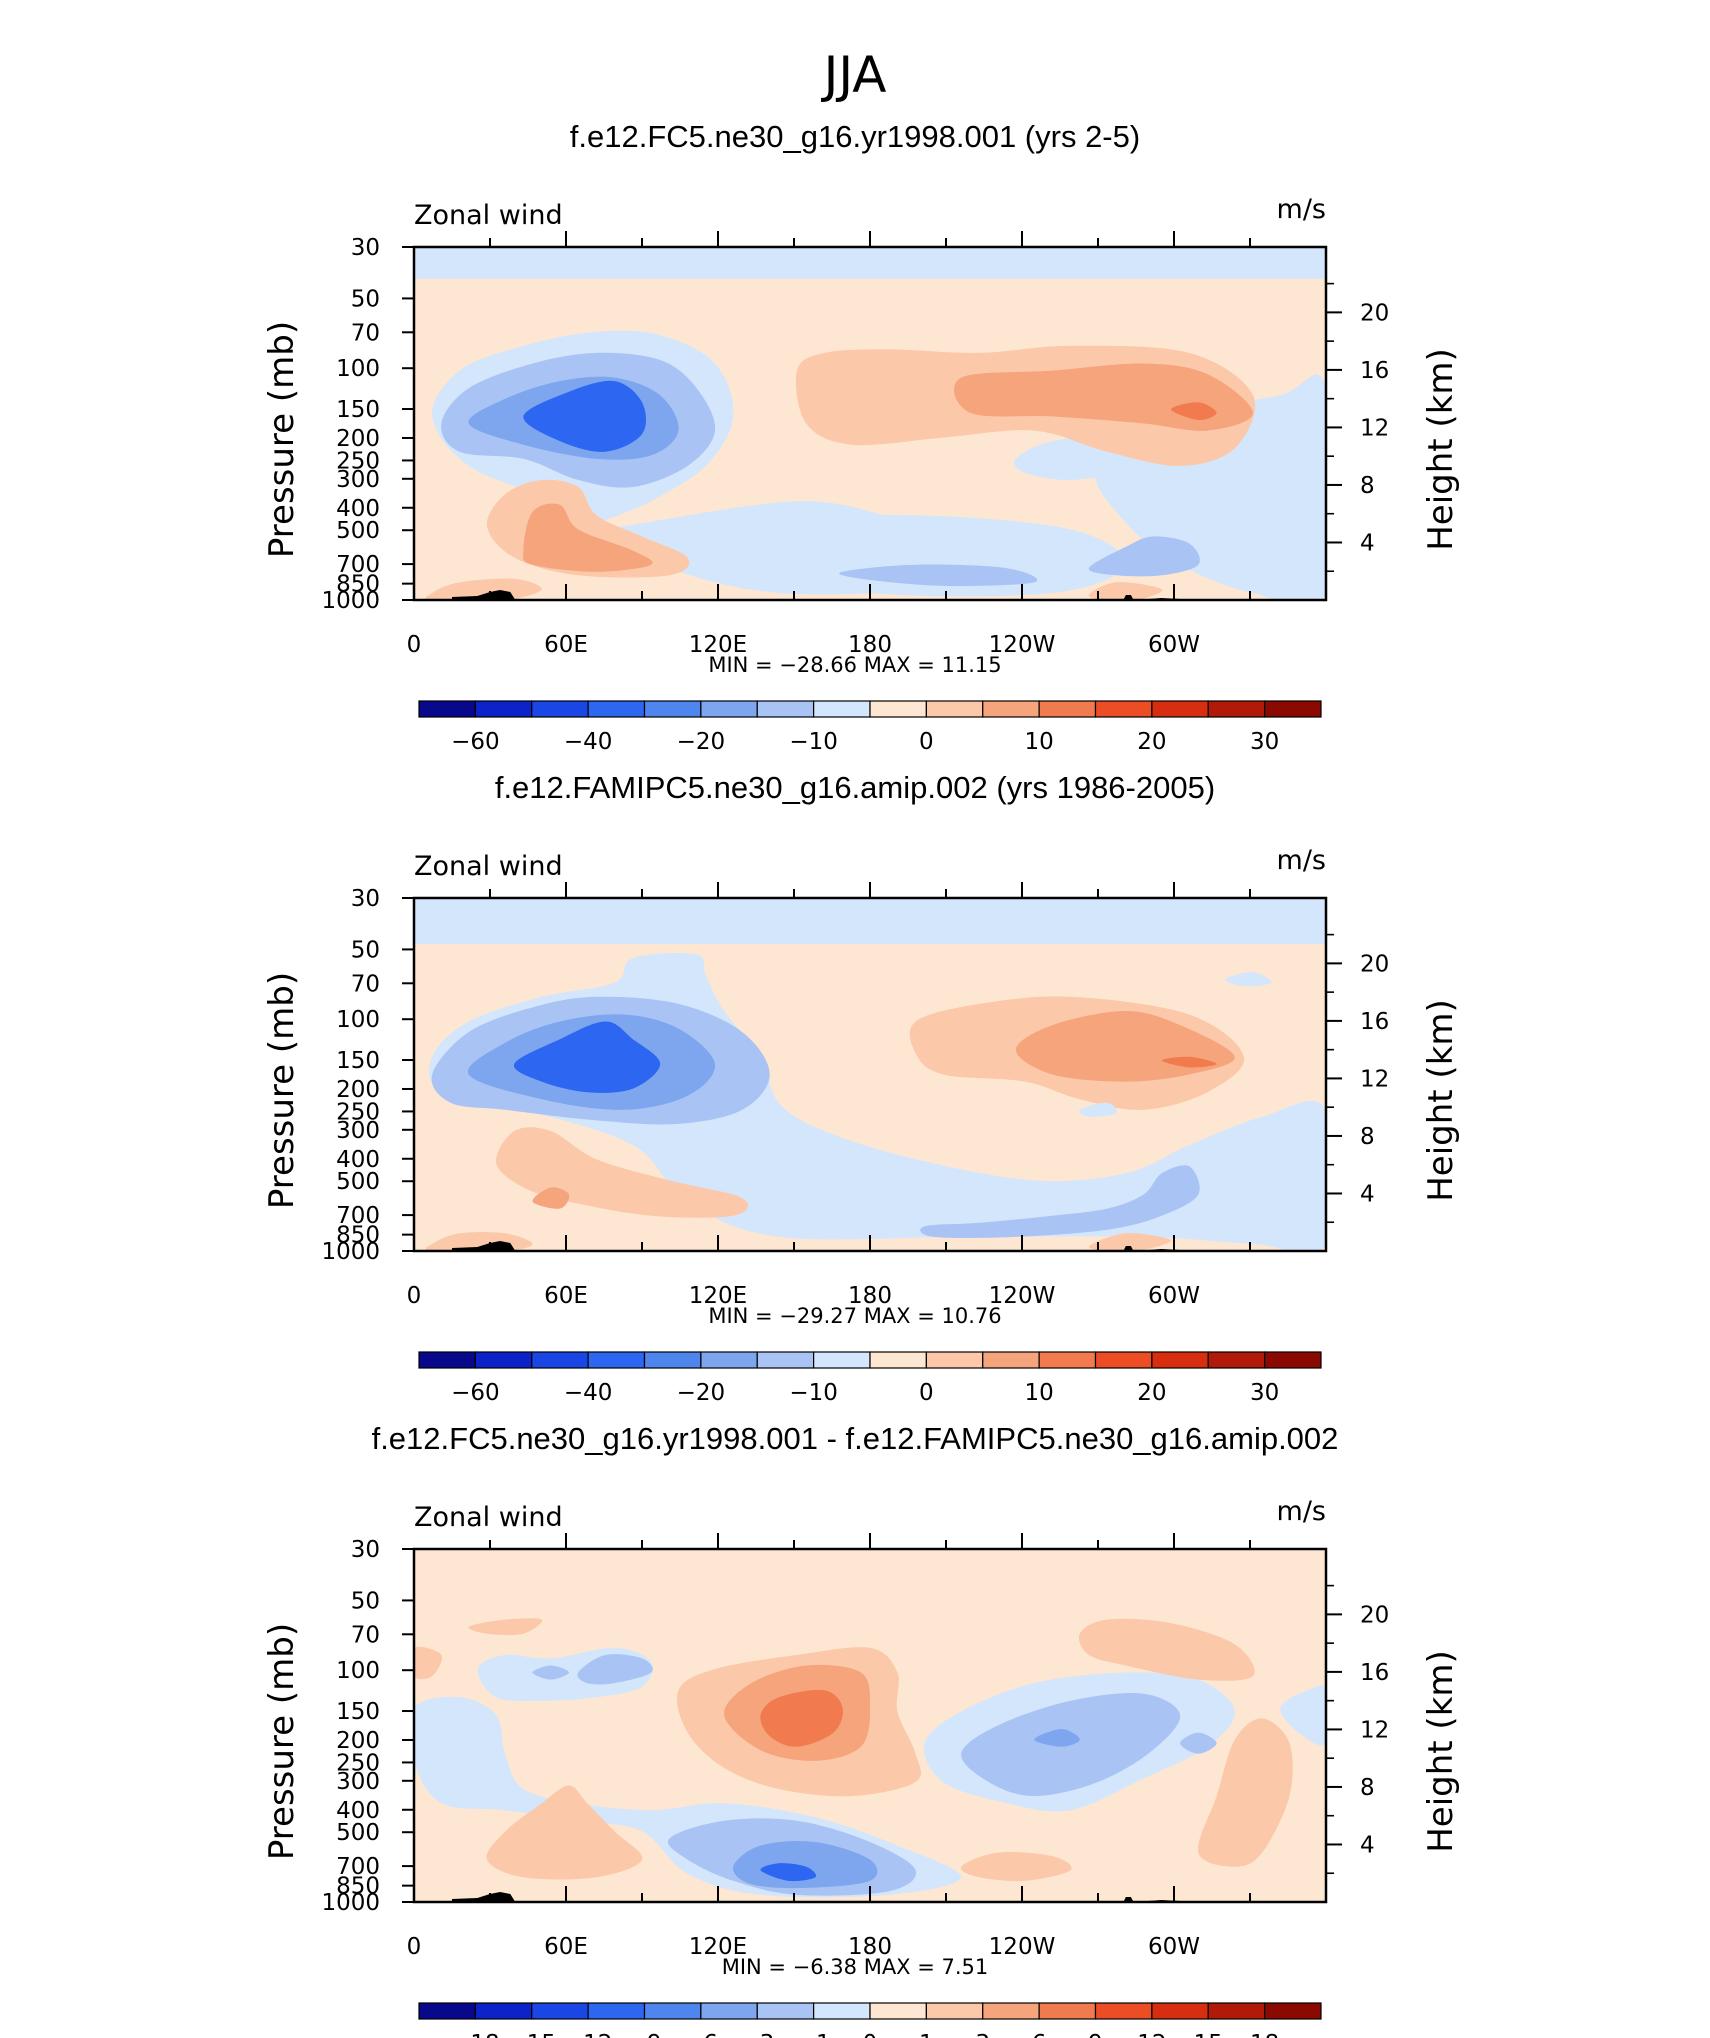 The height and width of the screenshot is (2038, 1710). I want to click on colorbar-label: −12, so click(588, 2034).